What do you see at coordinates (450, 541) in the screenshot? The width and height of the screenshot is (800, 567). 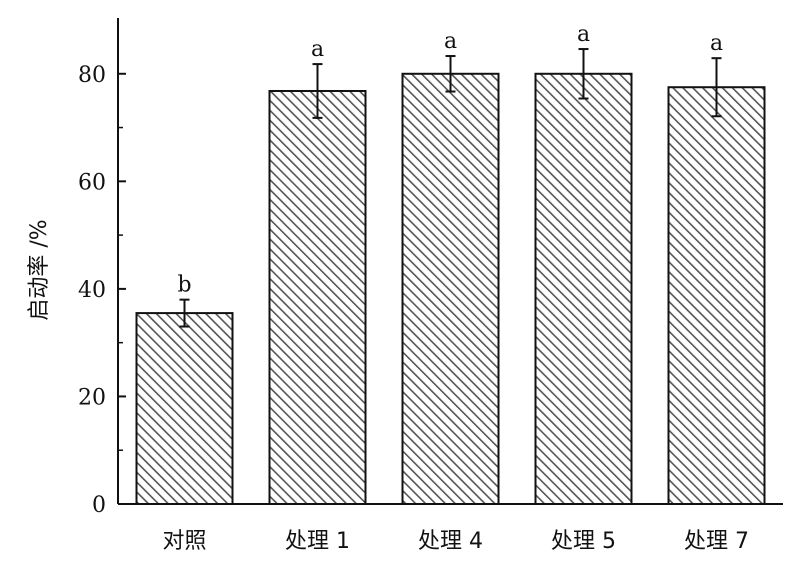 I see `x-tick-label: 处理 4` at bounding box center [450, 541].